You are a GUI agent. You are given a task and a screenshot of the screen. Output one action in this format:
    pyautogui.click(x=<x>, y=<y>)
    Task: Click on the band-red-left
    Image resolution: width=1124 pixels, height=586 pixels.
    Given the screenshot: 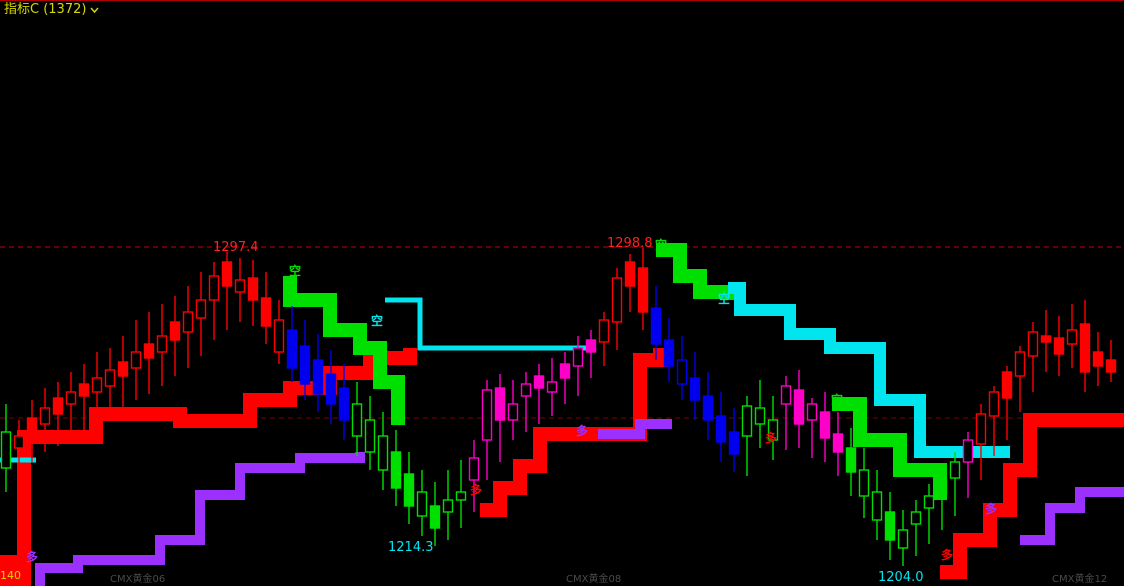 What is the action you would take?
    pyautogui.click(x=10, y=570)
    